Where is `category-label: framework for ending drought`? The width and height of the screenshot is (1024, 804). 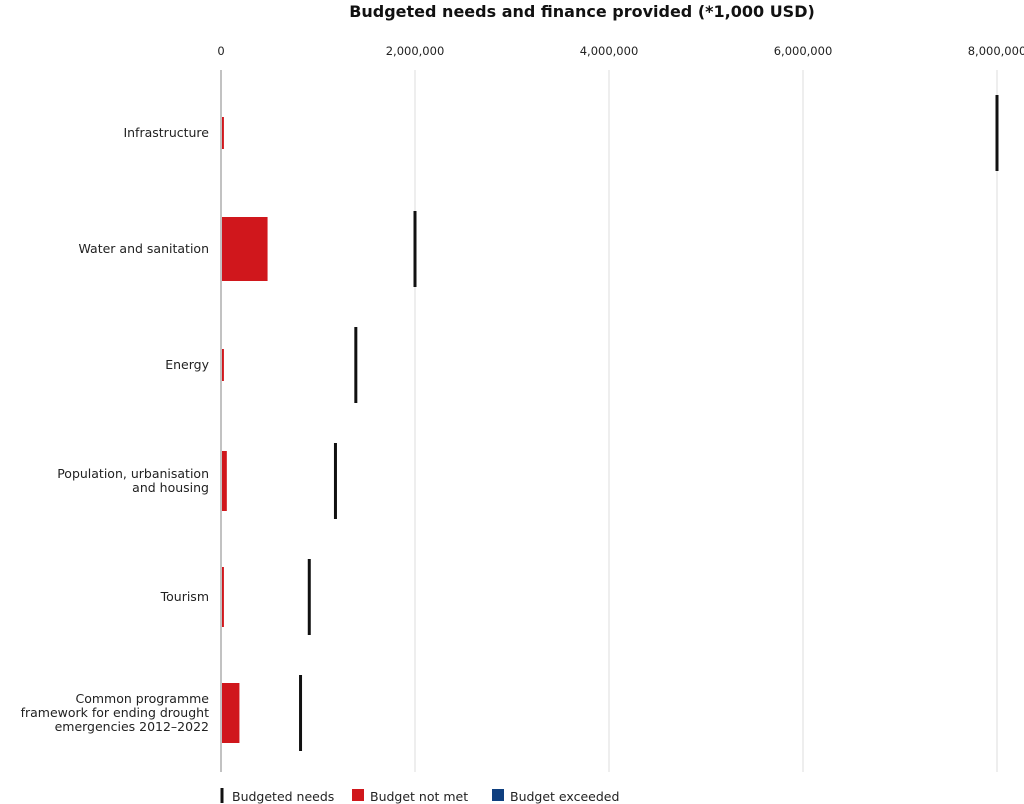 category-label: framework for ending drought is located at coordinates (115, 712).